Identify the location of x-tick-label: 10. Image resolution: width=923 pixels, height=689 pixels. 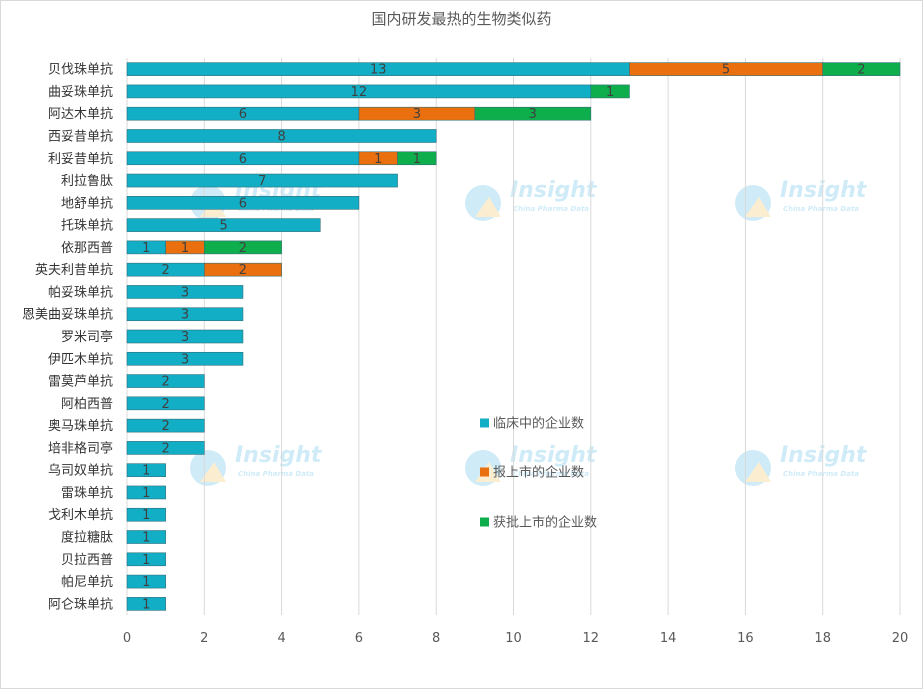
(513, 638).